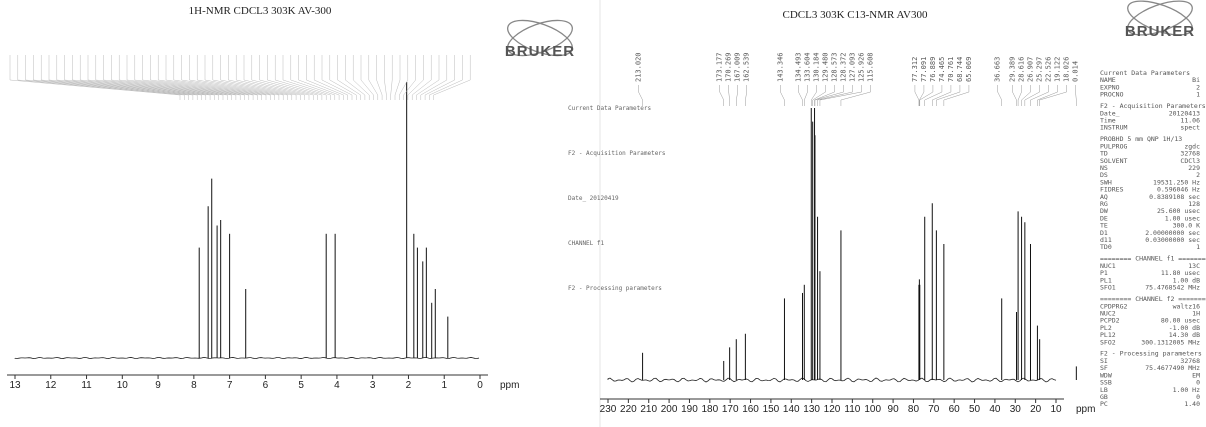 The image size is (1206, 427). What do you see at coordinates (750, 409) in the screenshot?
I see `x-tick-label: 160` at bounding box center [750, 409].